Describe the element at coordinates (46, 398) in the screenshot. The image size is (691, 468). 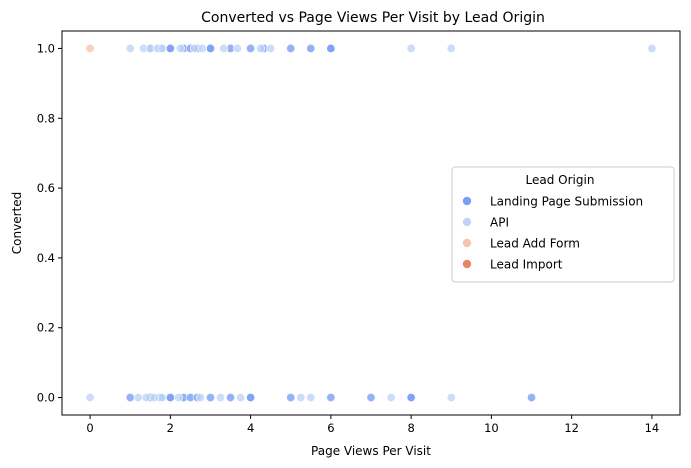
I see `y-tick-label: 0.0` at that location.